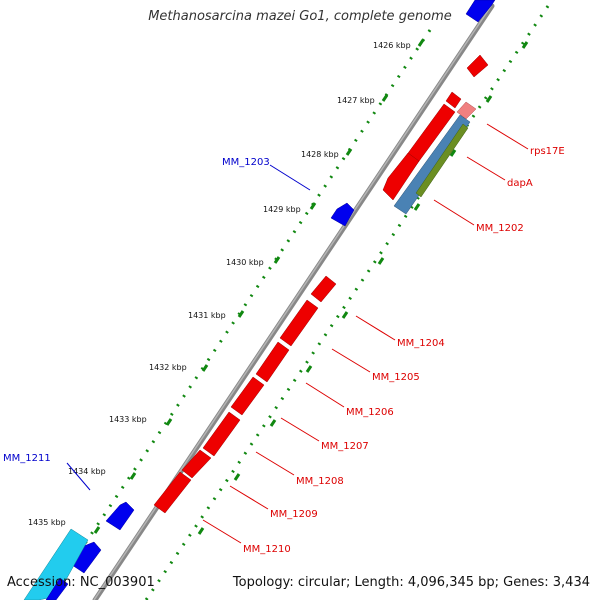 This screenshot has width=600, height=600. Describe the element at coordinates (320, 481) in the screenshot. I see `label-mm-1208: MM_1208` at that location.